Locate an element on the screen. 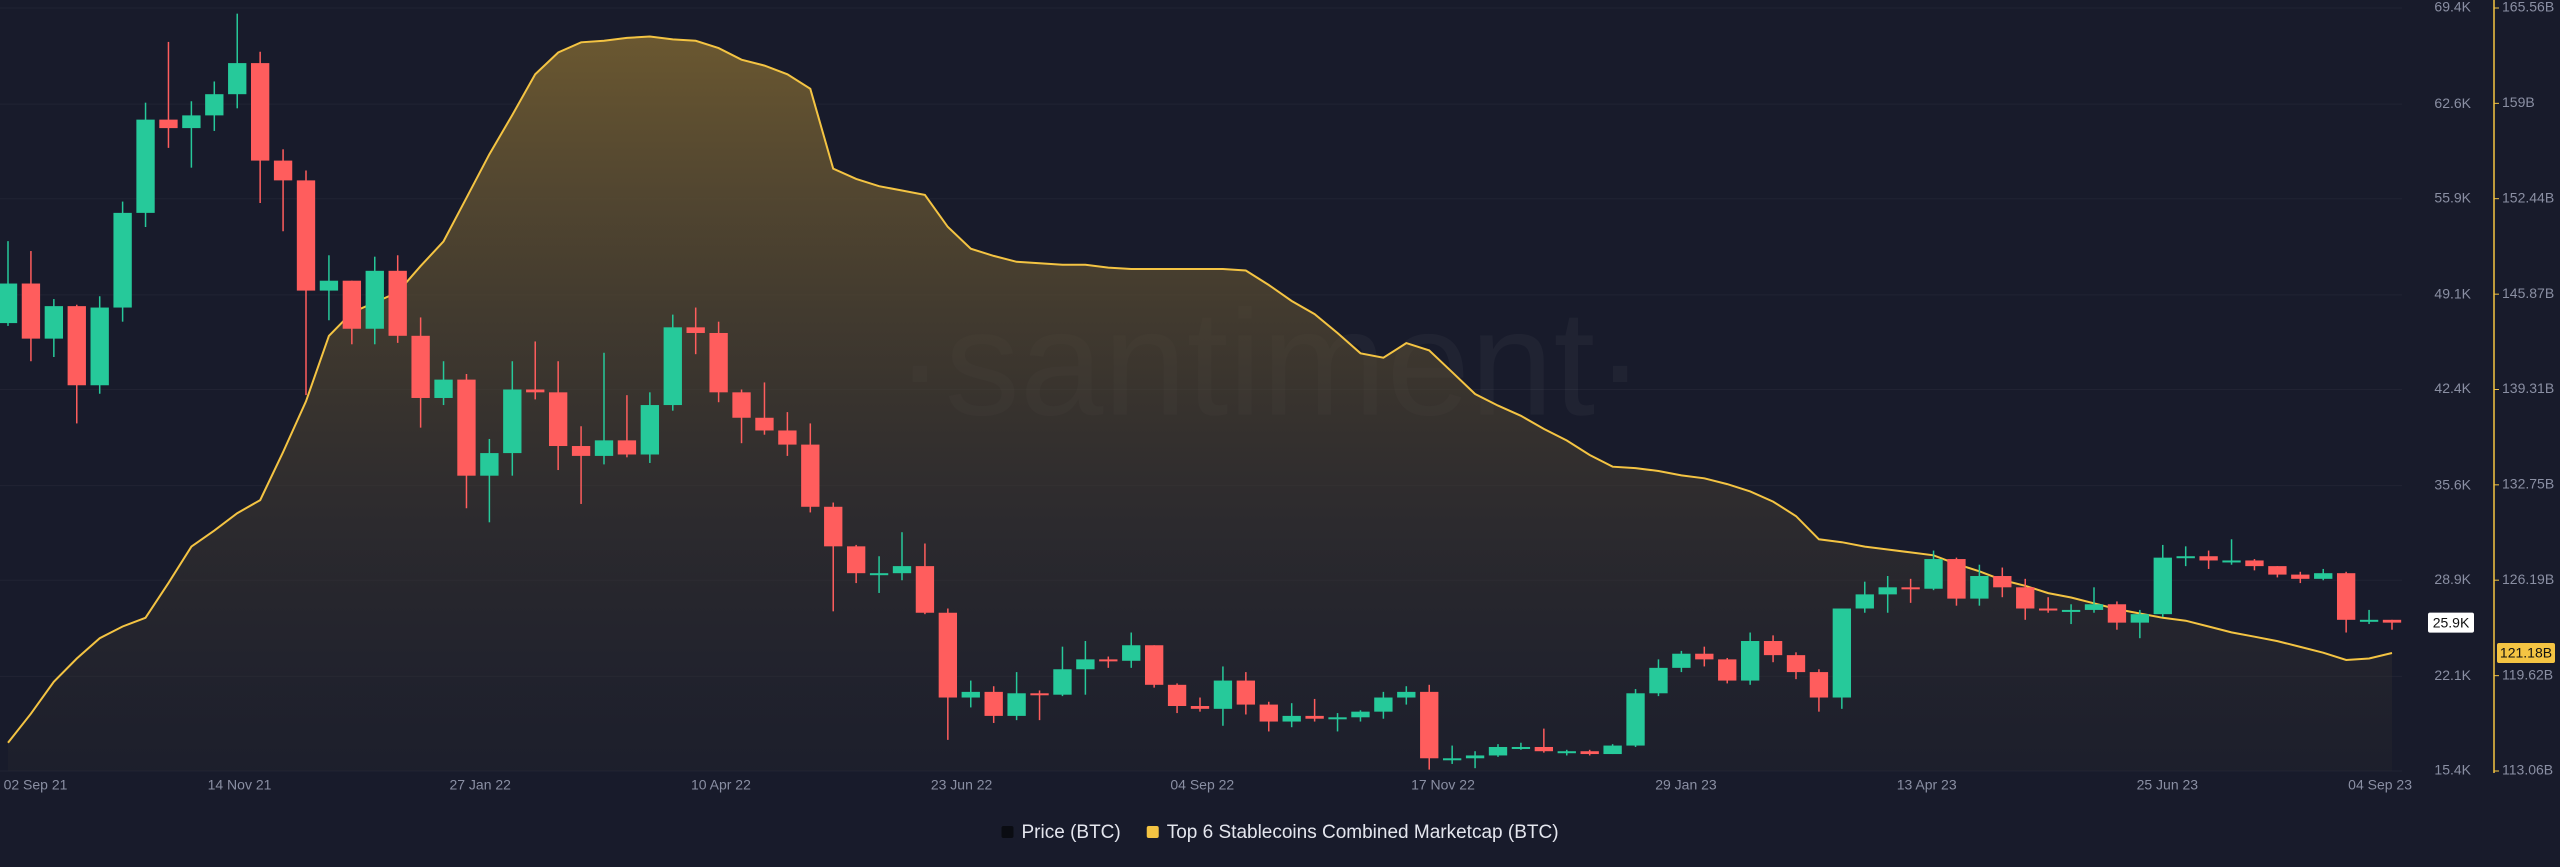 This screenshot has width=2560, height=867. y2-tick-label: 132.75B is located at coordinates (2528, 484).